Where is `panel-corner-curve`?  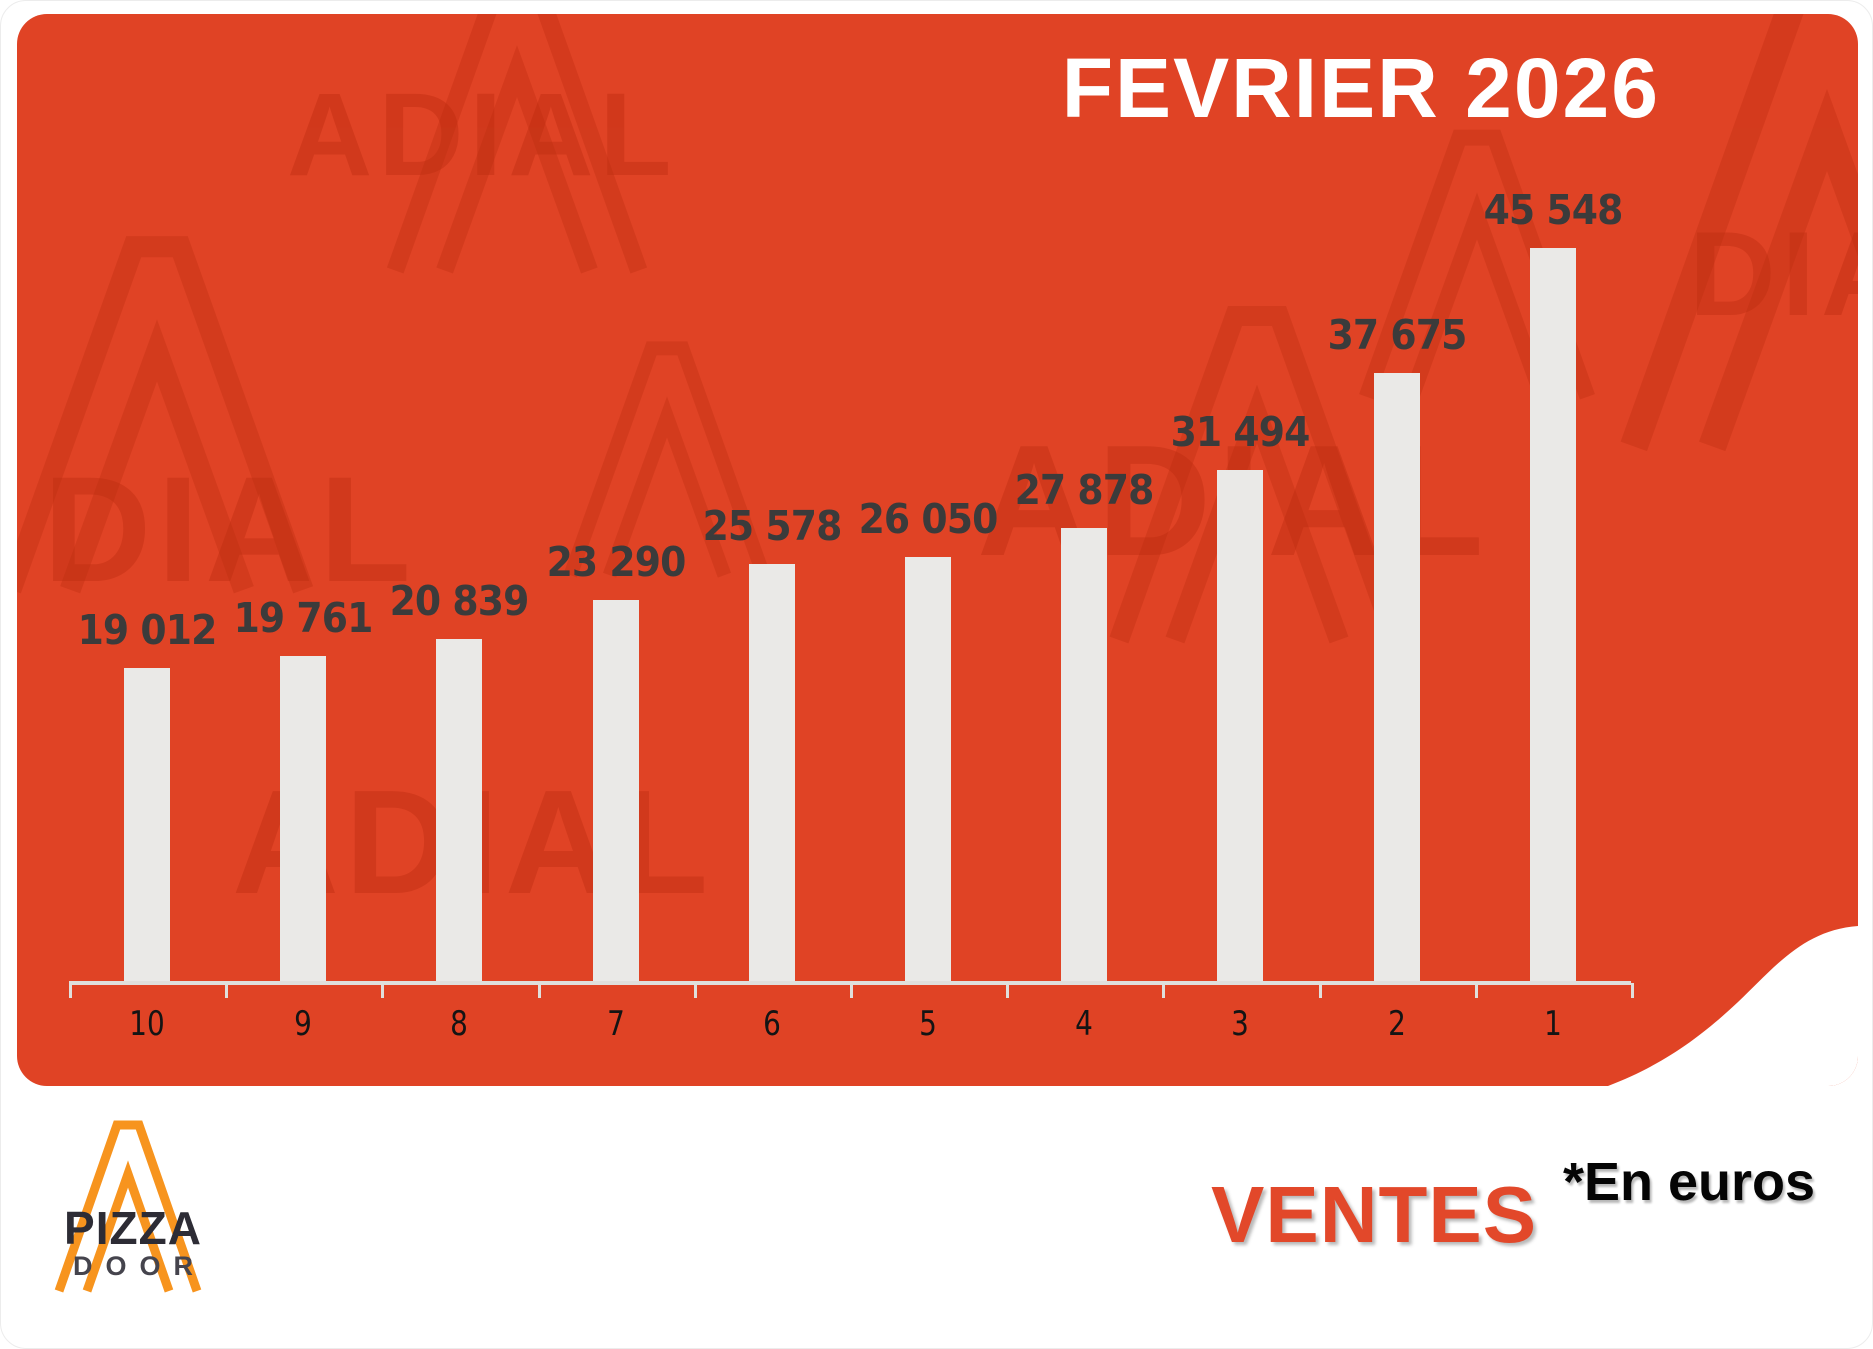
panel-corner-curve is located at coordinates (1733, 1006).